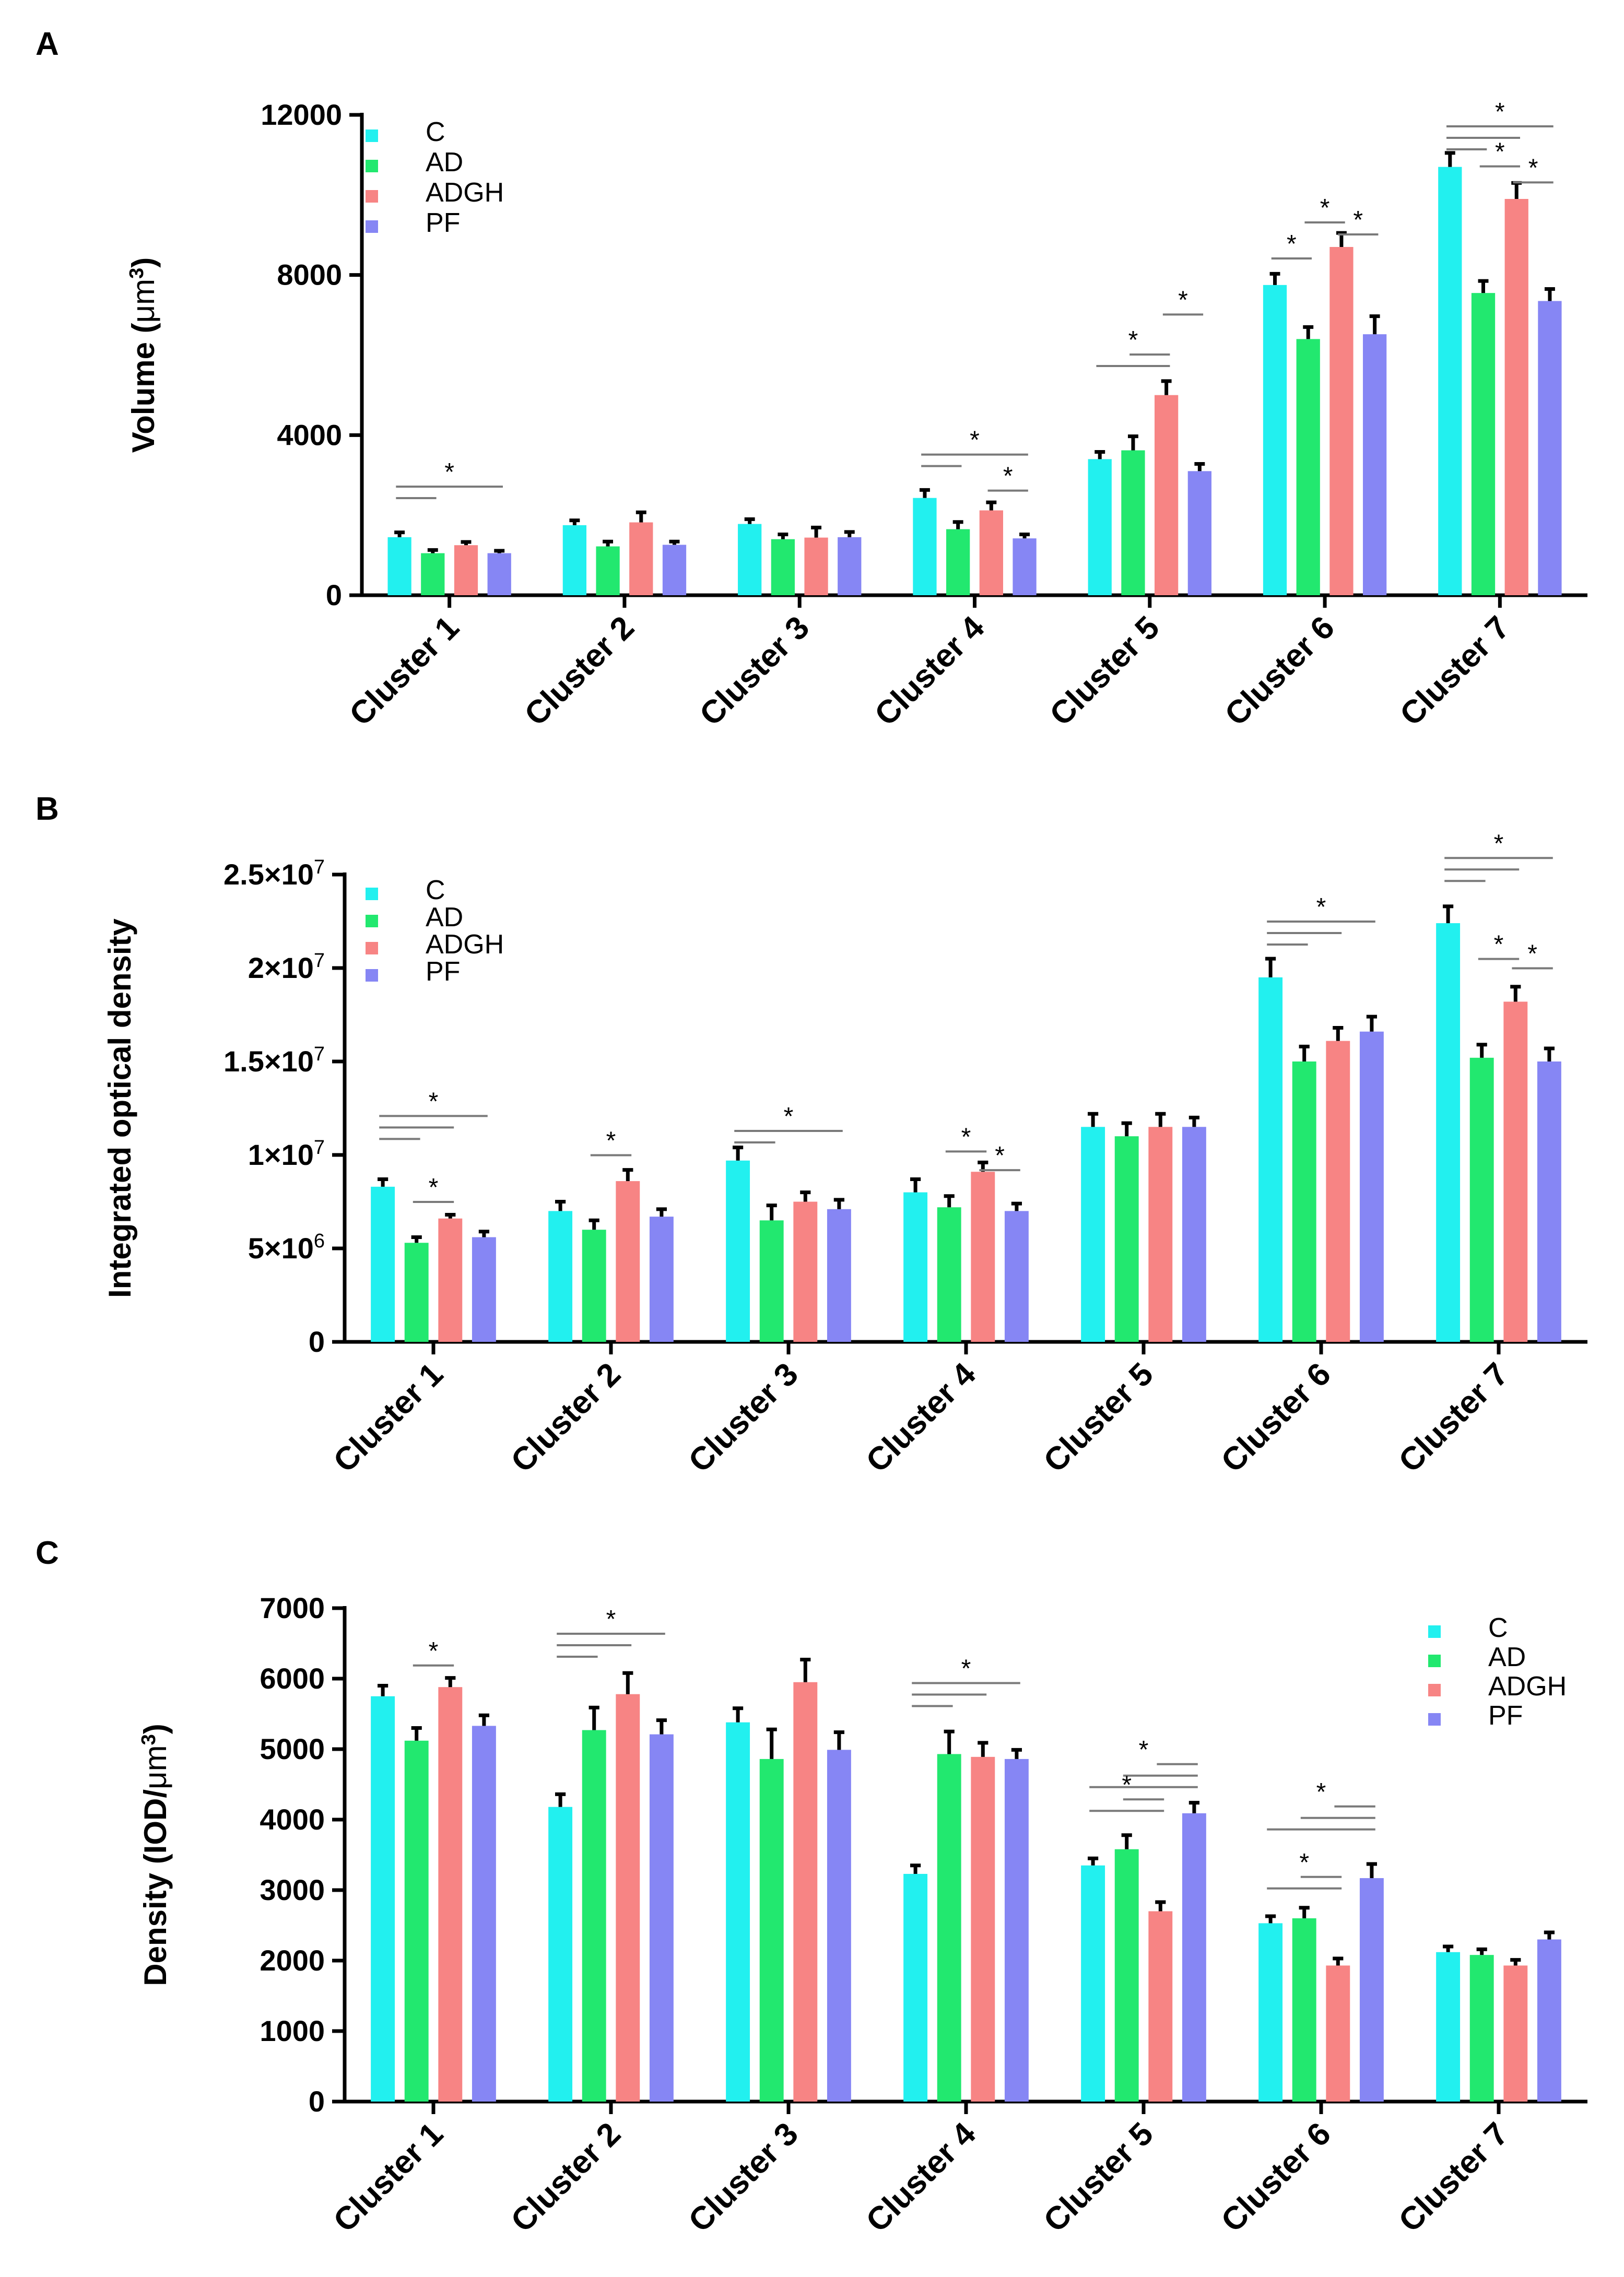  I want to click on legend-label-ADGH: ADGH, so click(465, 193).